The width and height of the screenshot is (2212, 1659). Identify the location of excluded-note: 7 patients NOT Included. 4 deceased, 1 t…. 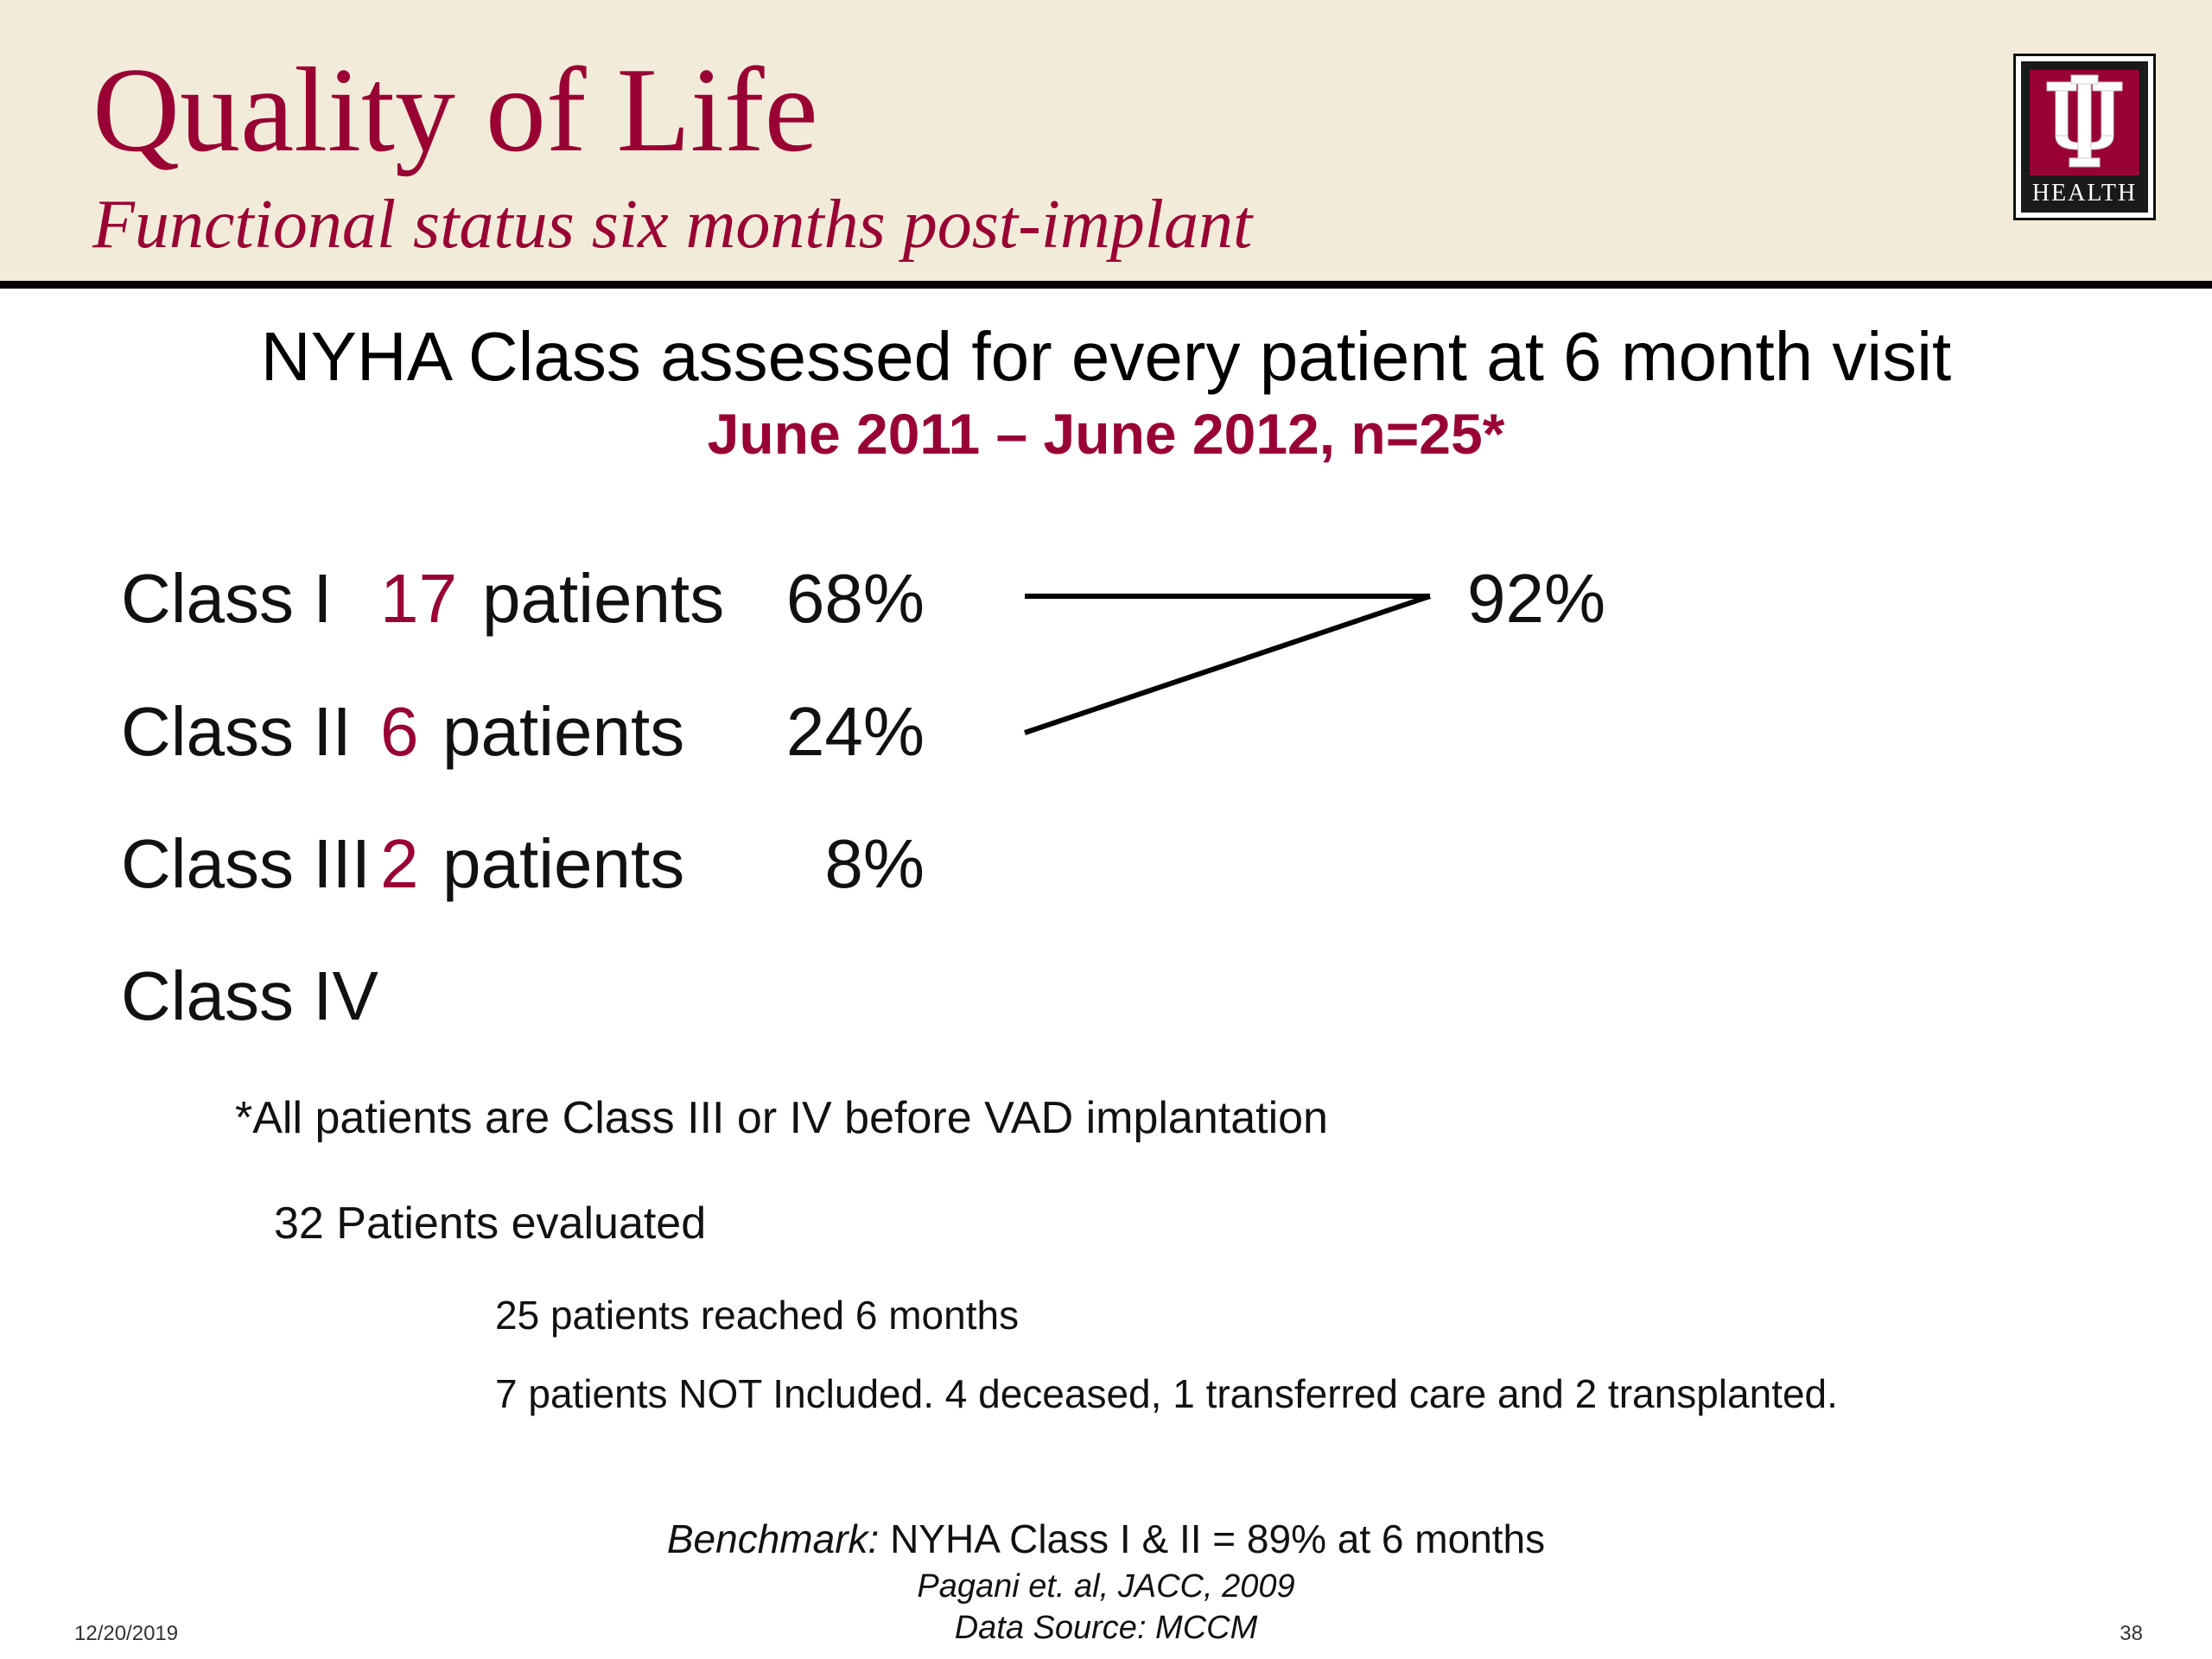
(1166, 1393).